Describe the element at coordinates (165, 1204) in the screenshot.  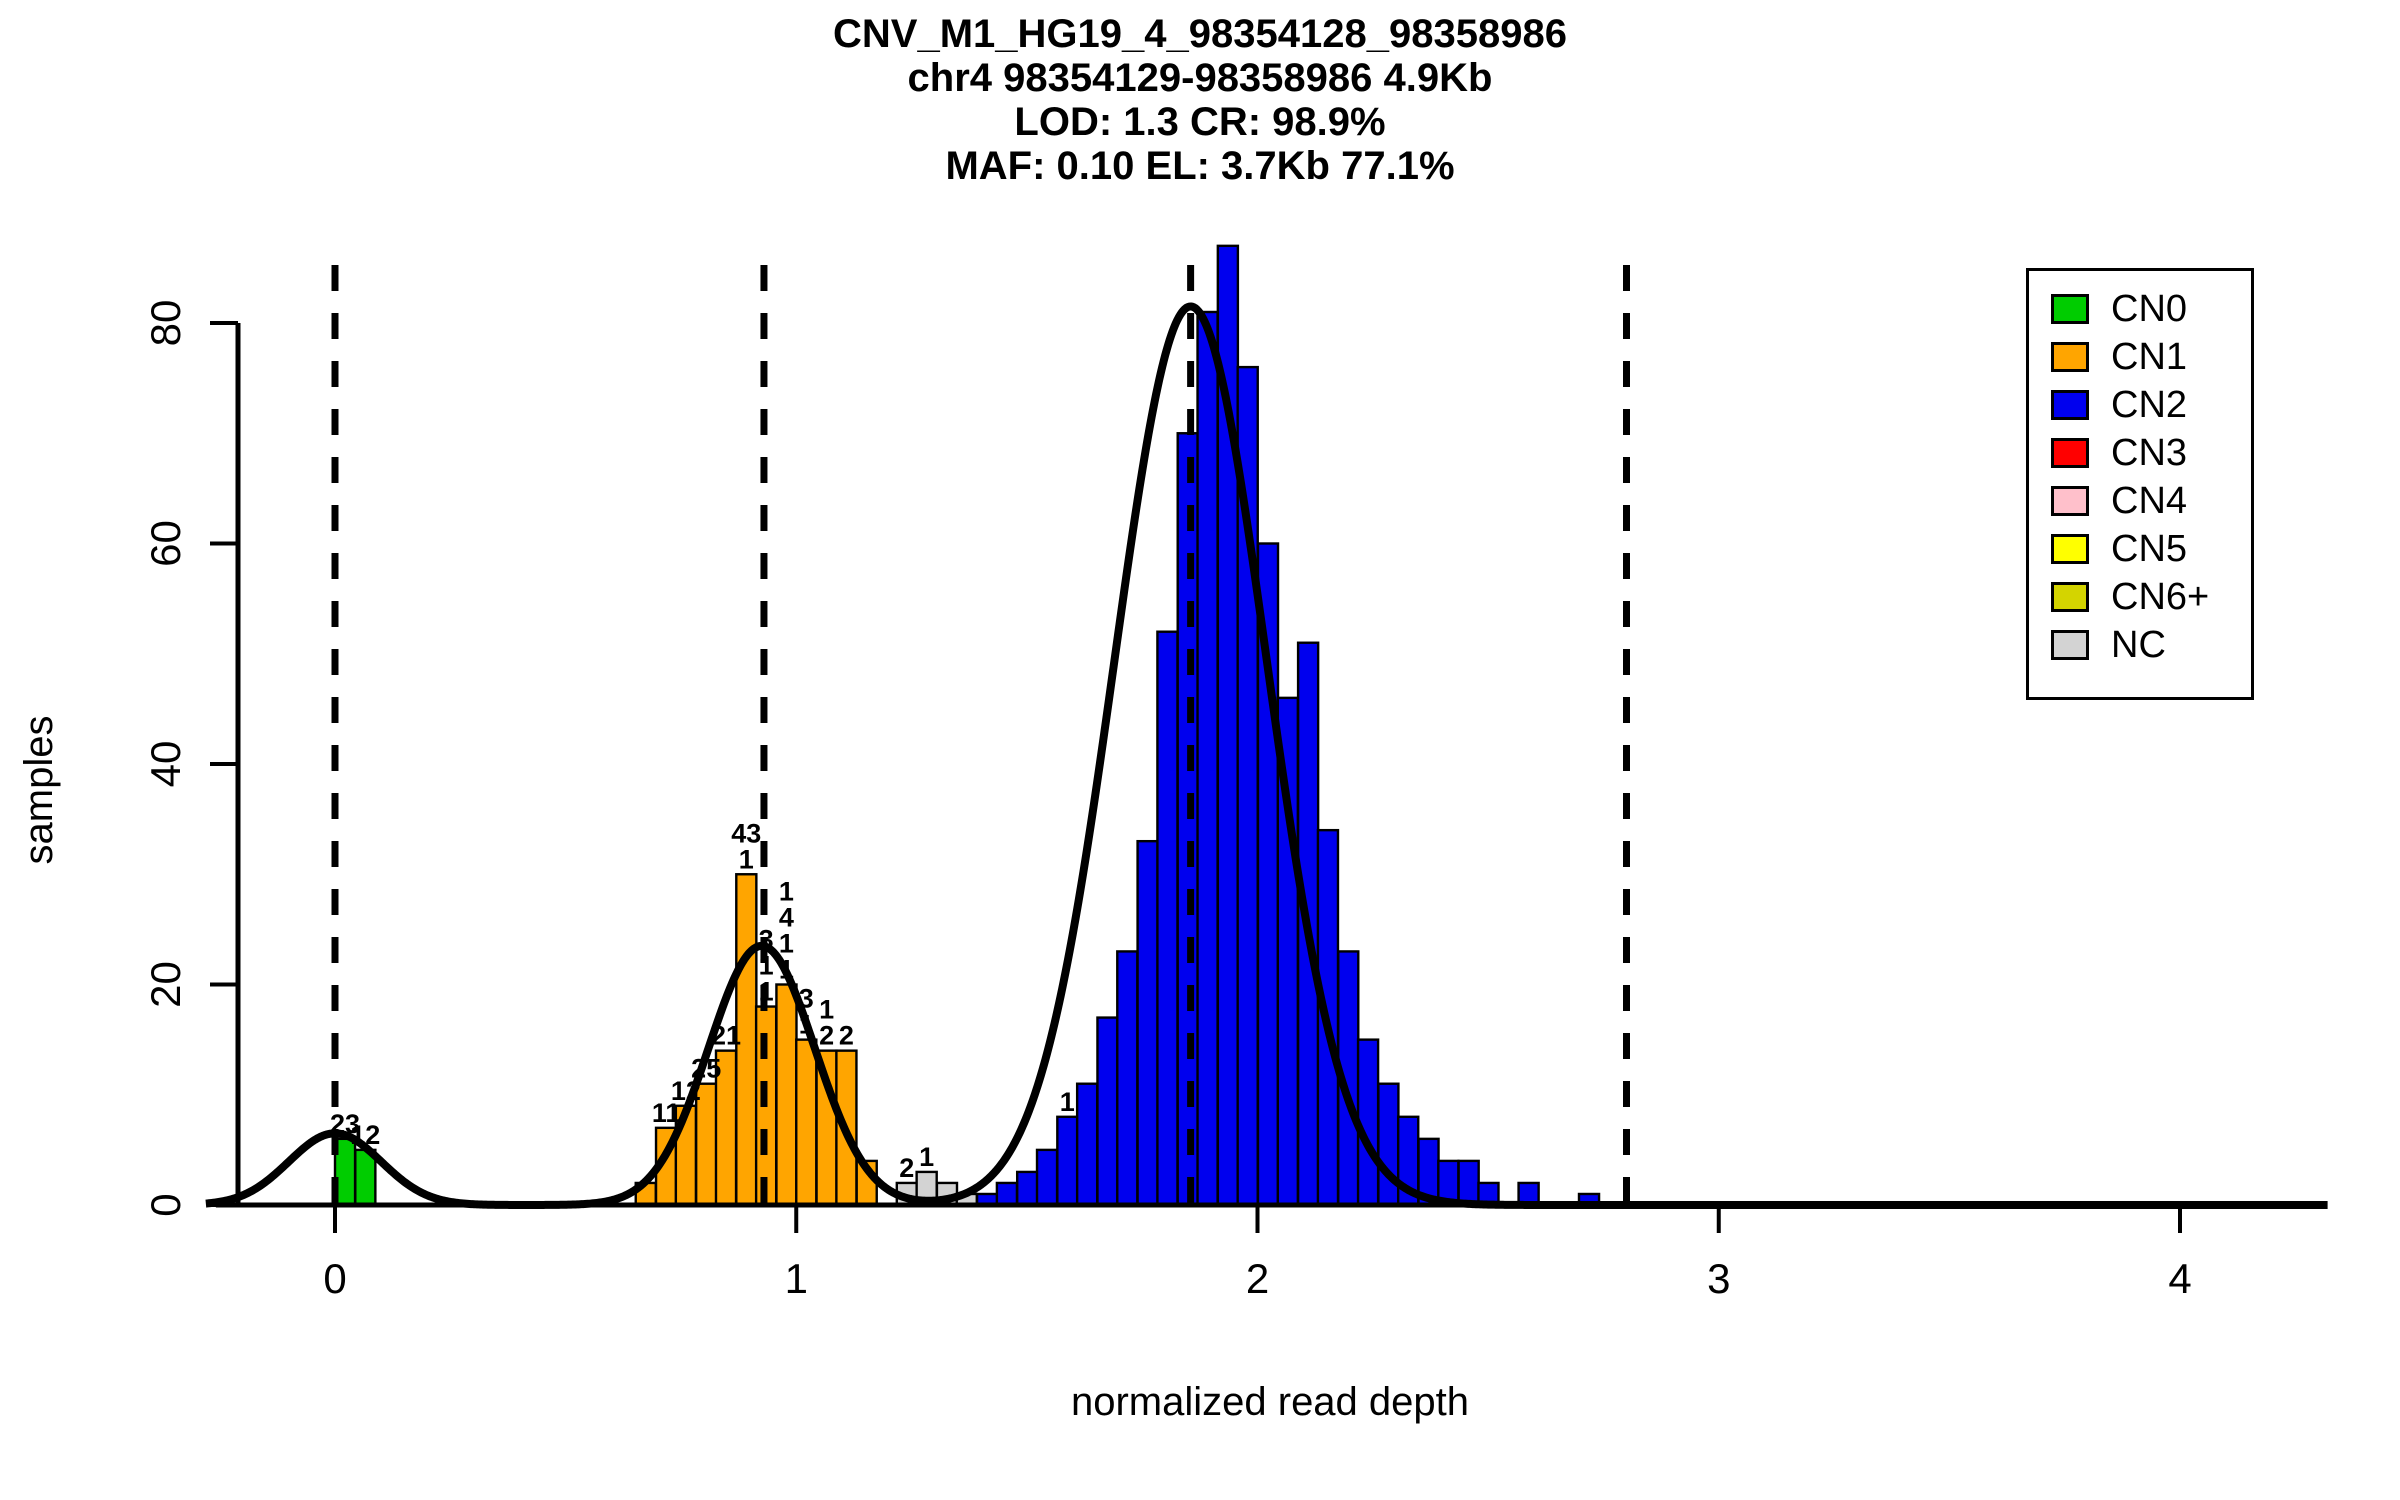
I see `y-axis-tick-label: 0` at that location.